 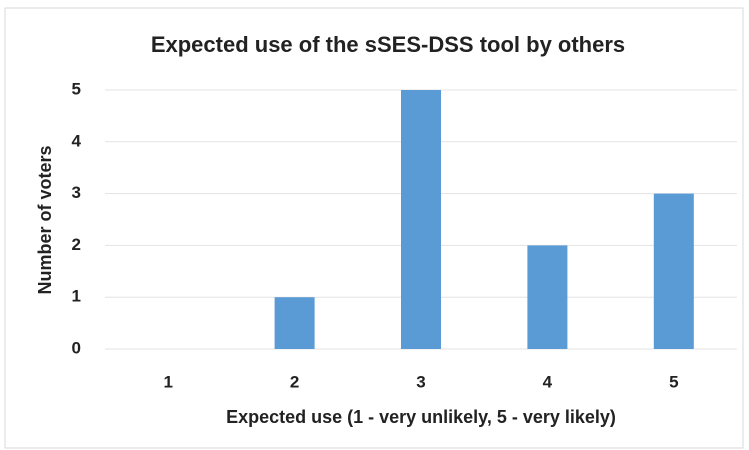 I want to click on y-tick-label: 2, so click(x=76, y=244).